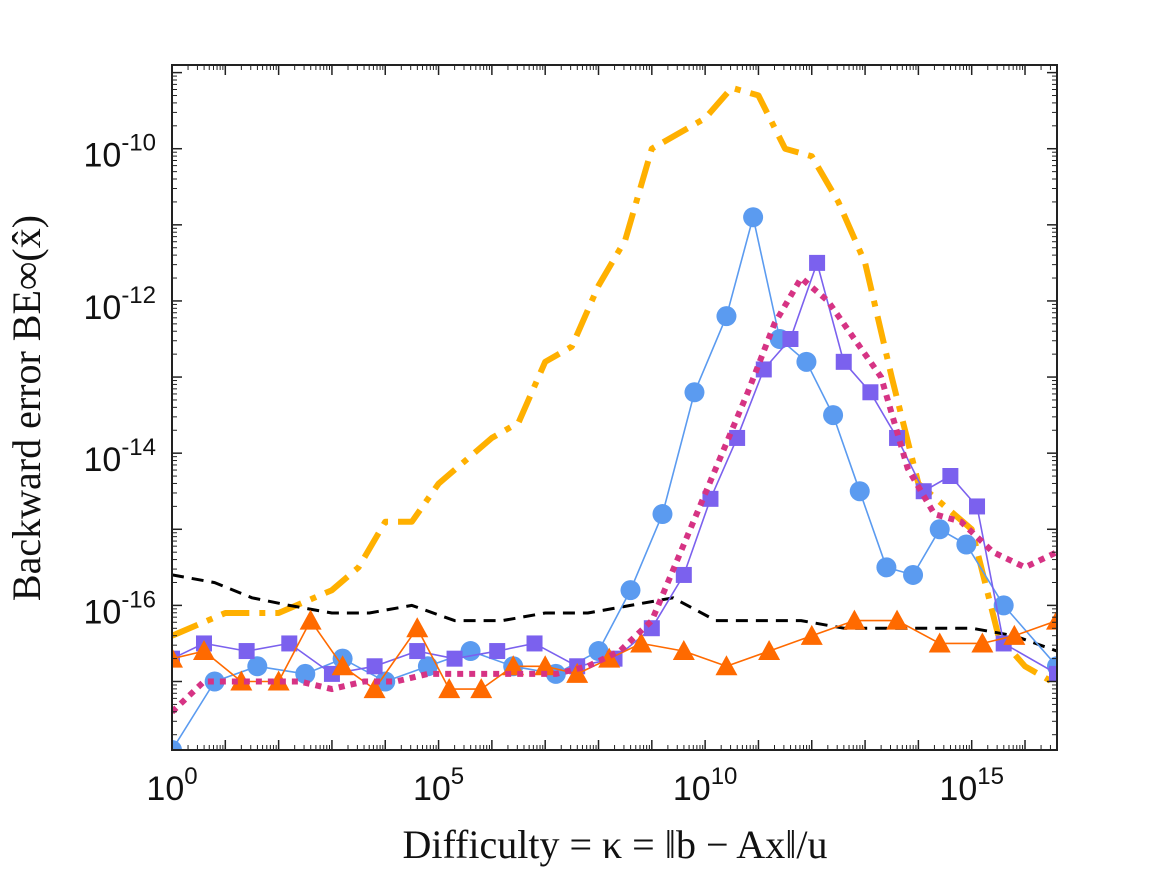  I want to click on y-tick-label: 10-12, so click(119, 304).